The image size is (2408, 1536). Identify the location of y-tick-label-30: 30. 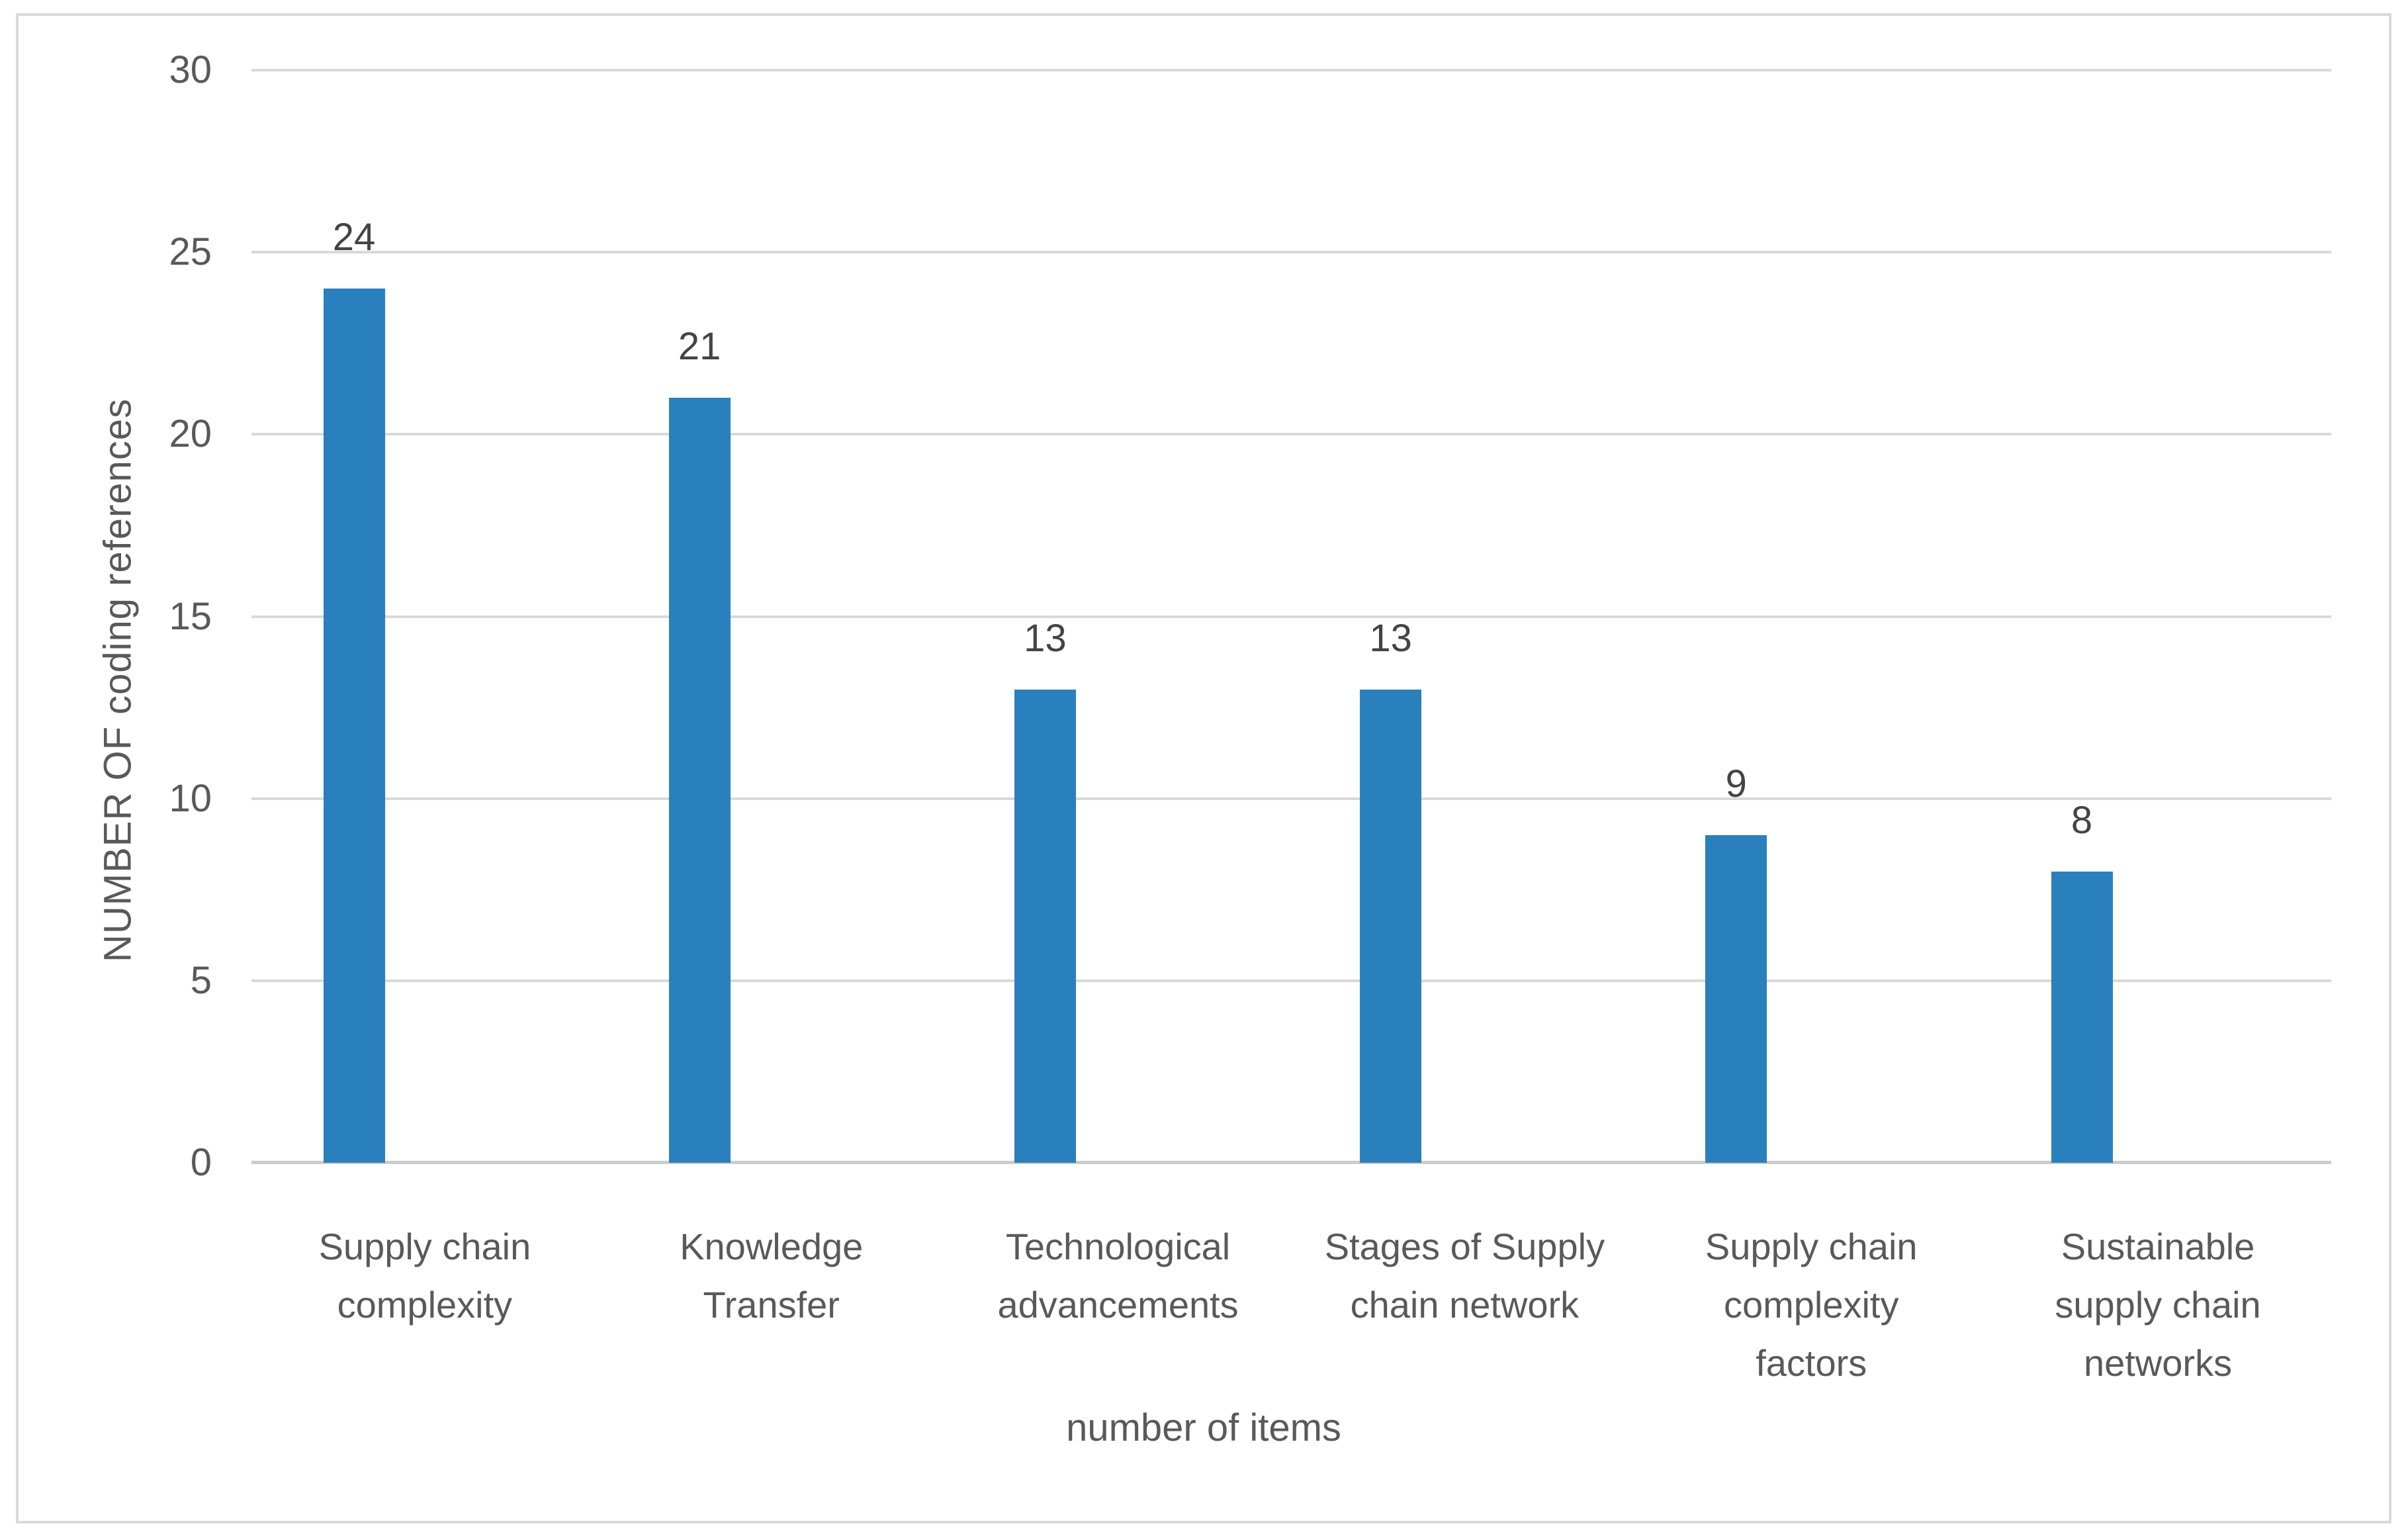
(190, 69).